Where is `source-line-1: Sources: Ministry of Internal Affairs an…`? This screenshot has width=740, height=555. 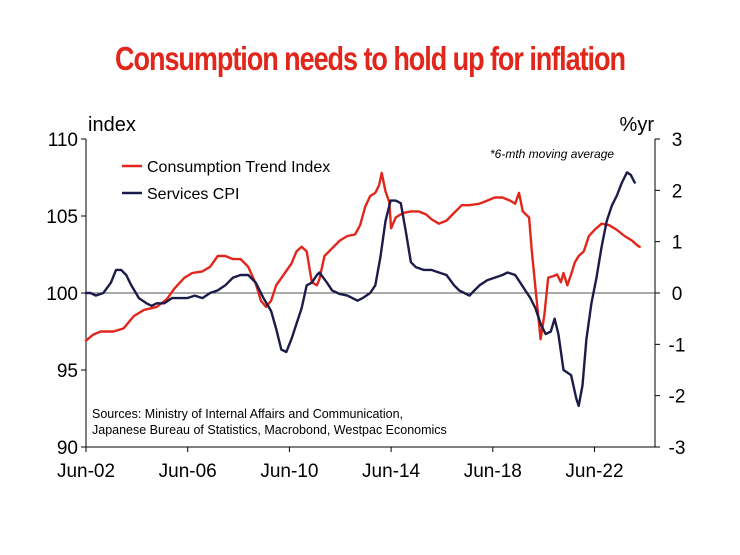
source-line-1: Sources: Ministry of Internal Affairs an… is located at coordinates (247, 414).